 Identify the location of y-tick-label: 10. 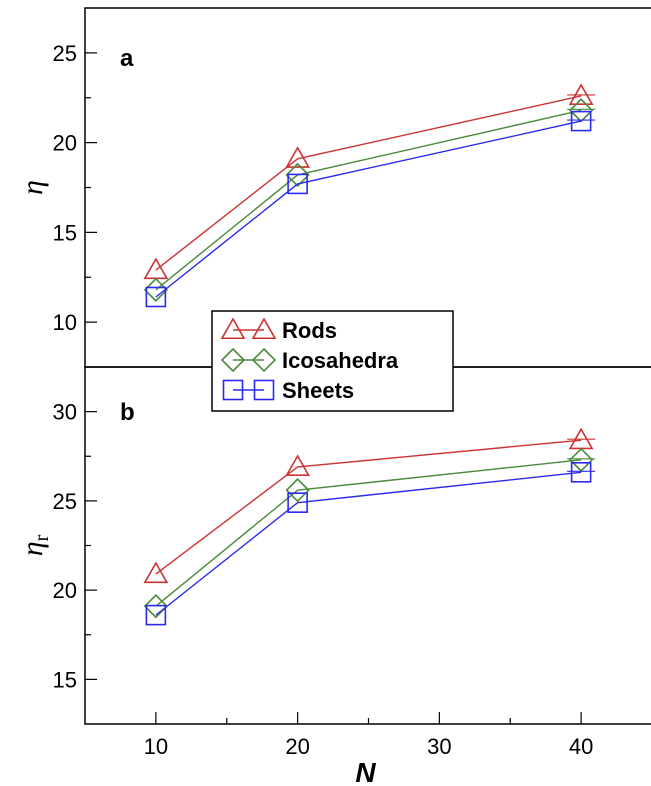
(65, 322).